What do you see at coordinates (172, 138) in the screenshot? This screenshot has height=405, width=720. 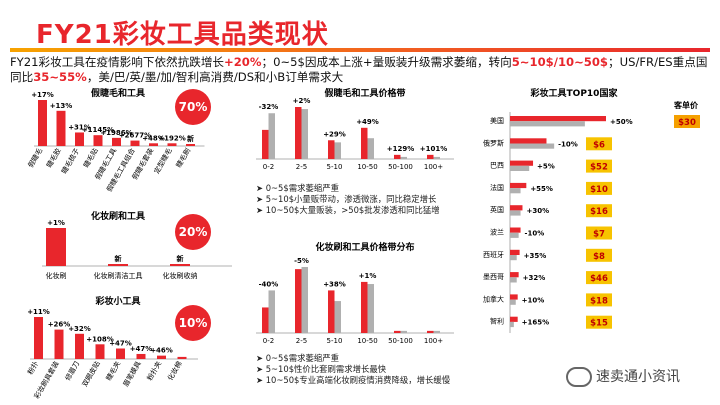 I see `data-label: +192%` at bounding box center [172, 138].